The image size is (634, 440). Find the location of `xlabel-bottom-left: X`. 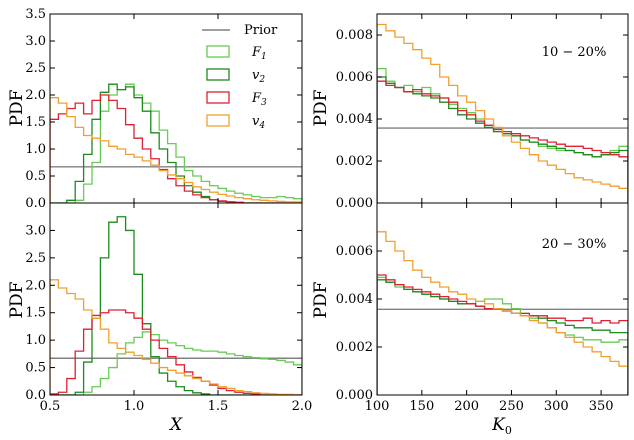

xlabel-bottom-left: X is located at coordinates (175, 425).